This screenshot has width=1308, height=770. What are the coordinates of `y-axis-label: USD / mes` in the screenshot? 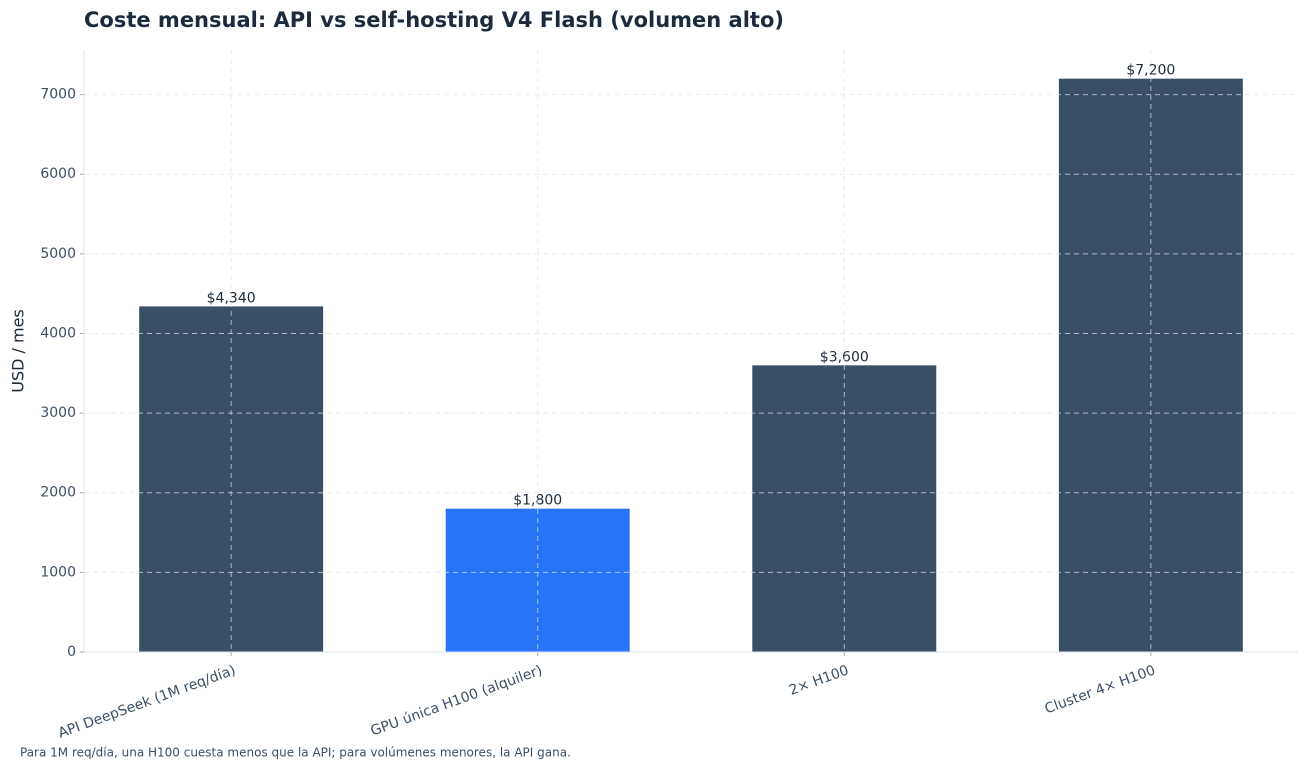 It's located at (18, 351).